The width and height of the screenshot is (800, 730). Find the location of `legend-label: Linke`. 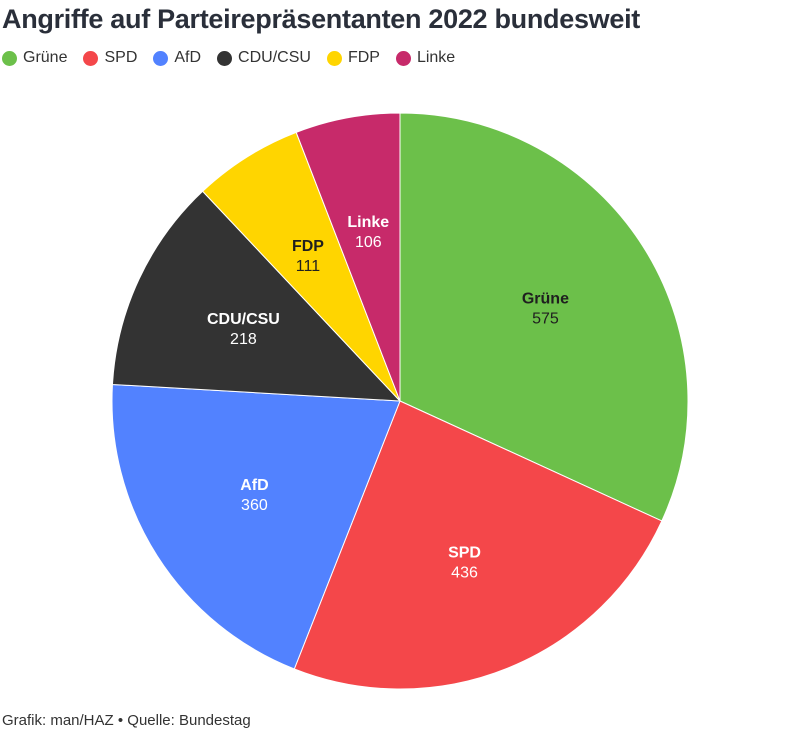

legend-label: Linke is located at coordinates (436, 57).